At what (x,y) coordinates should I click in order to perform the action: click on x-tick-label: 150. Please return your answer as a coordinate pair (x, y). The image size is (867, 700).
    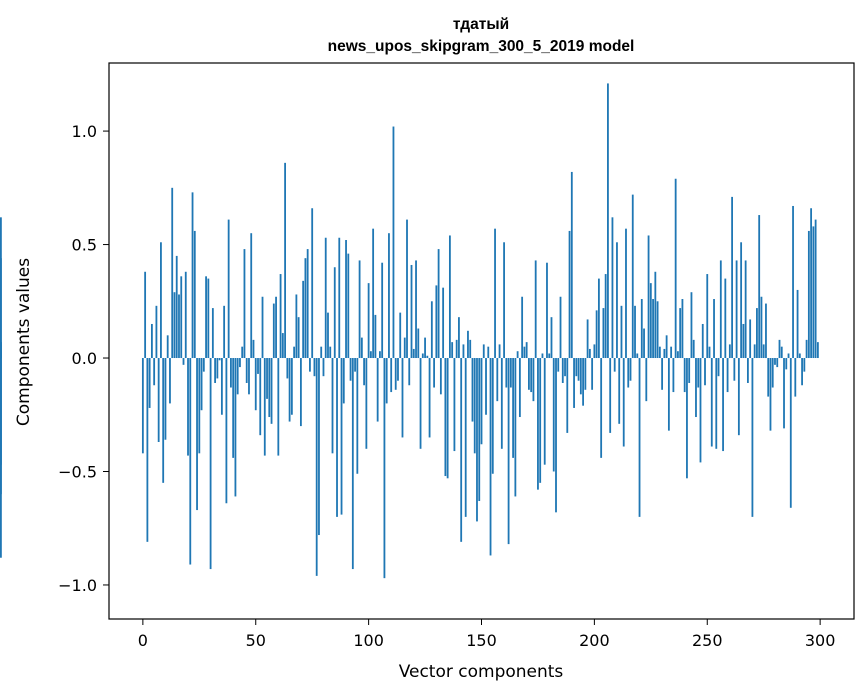
    Looking at the image, I should click on (481, 640).